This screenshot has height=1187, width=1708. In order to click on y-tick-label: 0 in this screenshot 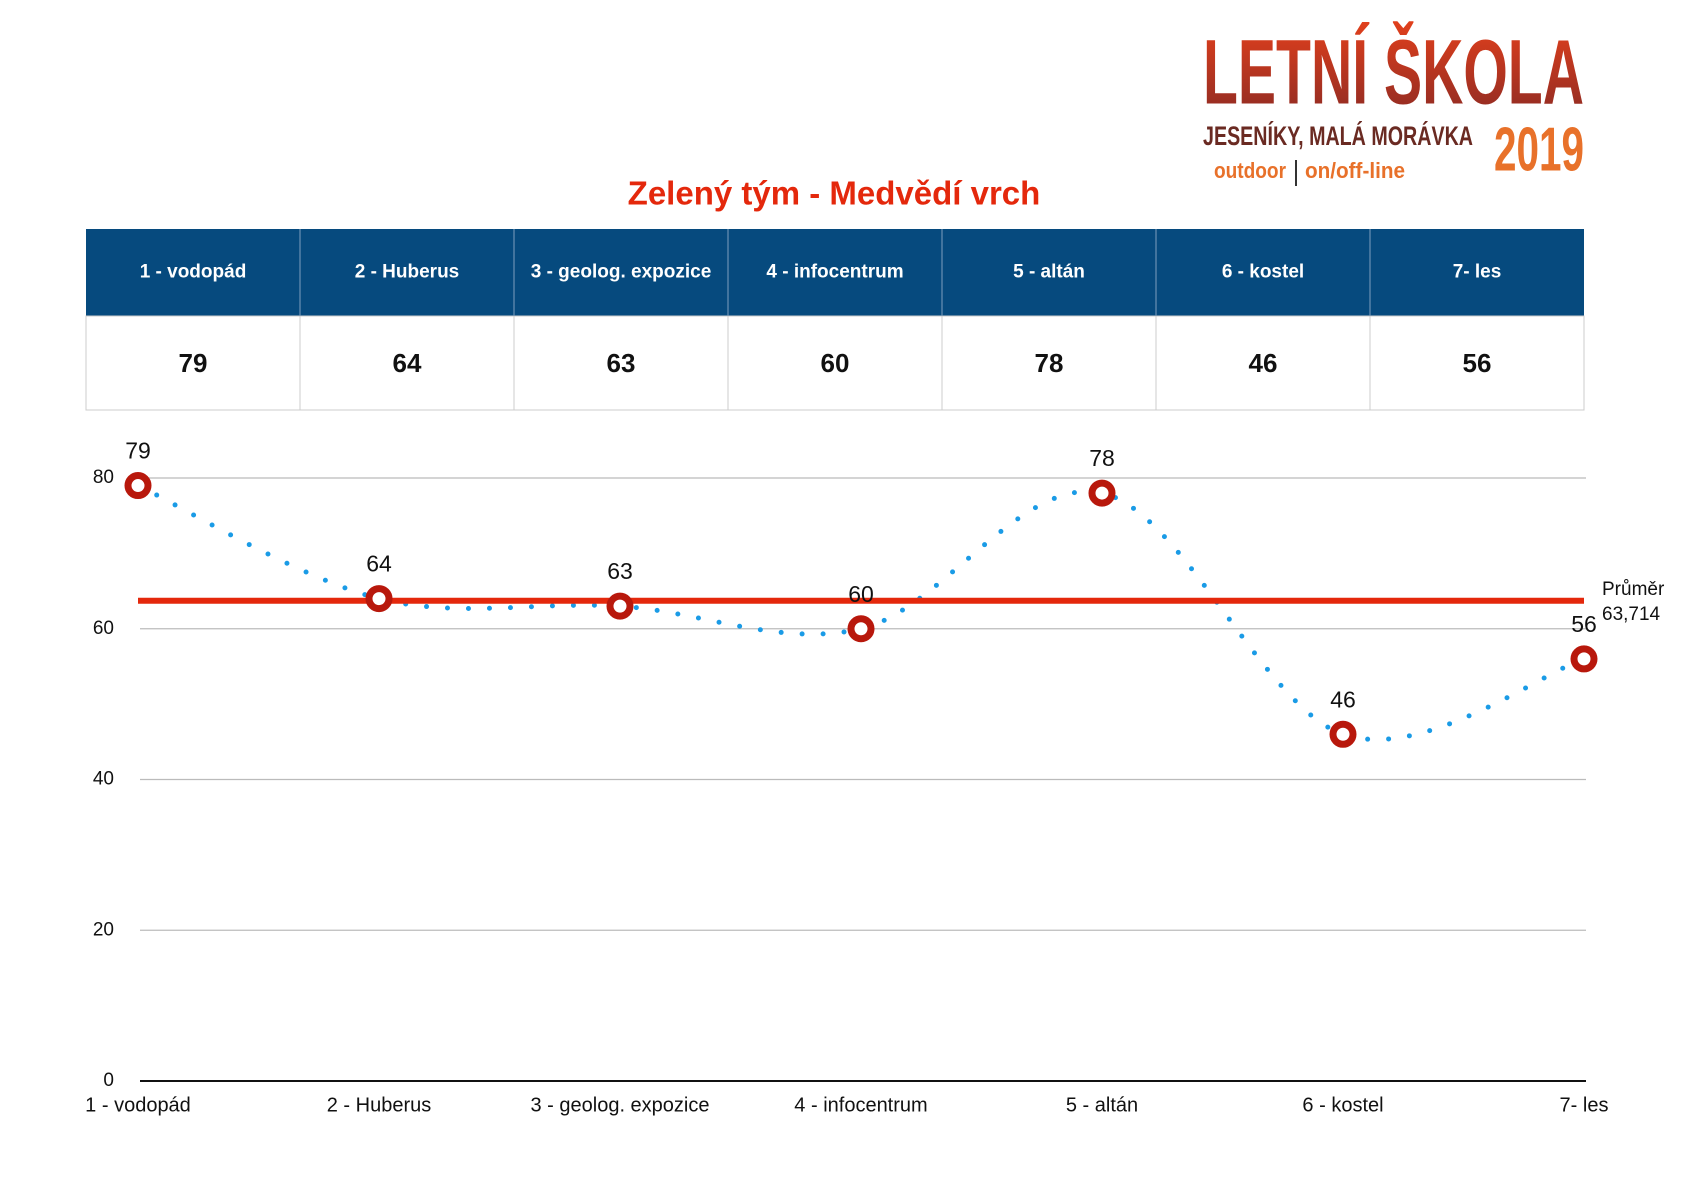, I will do `click(108, 1080)`.